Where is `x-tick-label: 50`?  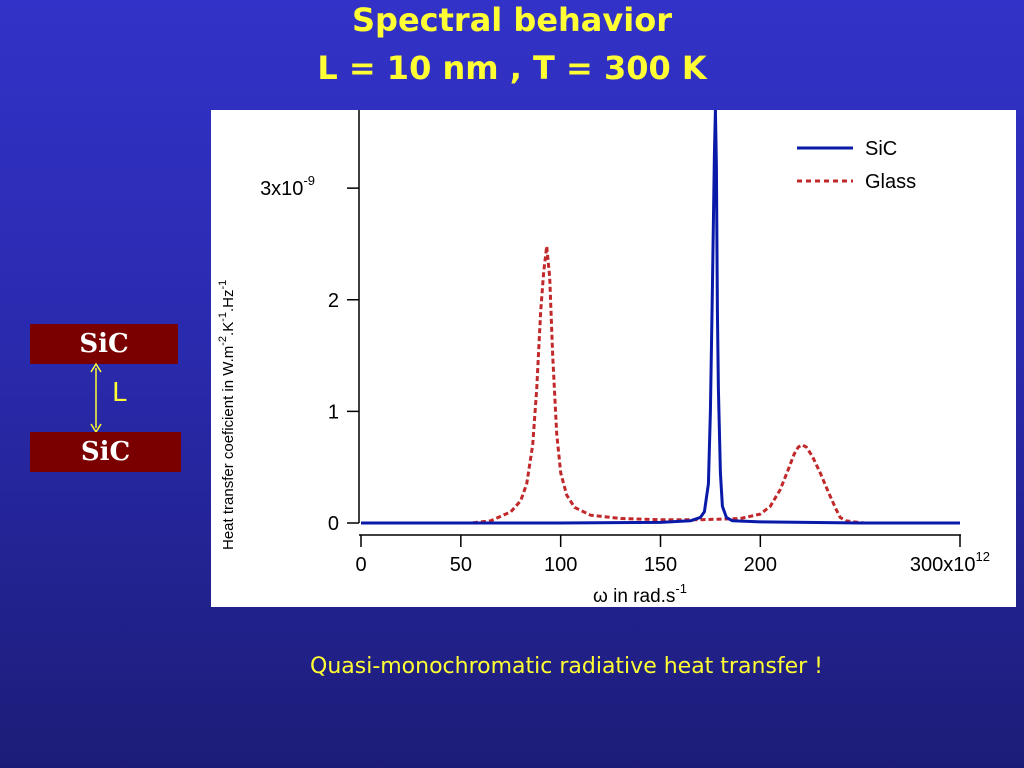 x-tick-label: 50 is located at coordinates (461, 565).